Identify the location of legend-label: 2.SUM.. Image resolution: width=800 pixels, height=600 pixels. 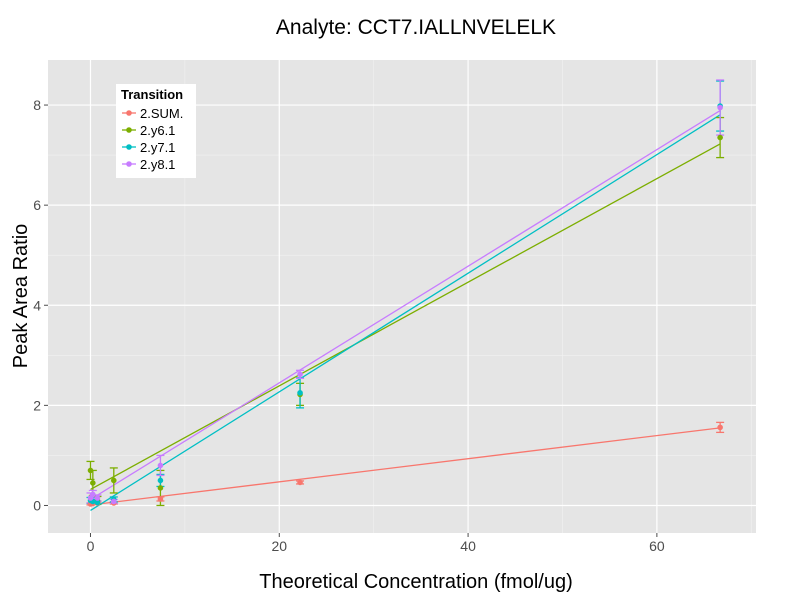
(161, 113).